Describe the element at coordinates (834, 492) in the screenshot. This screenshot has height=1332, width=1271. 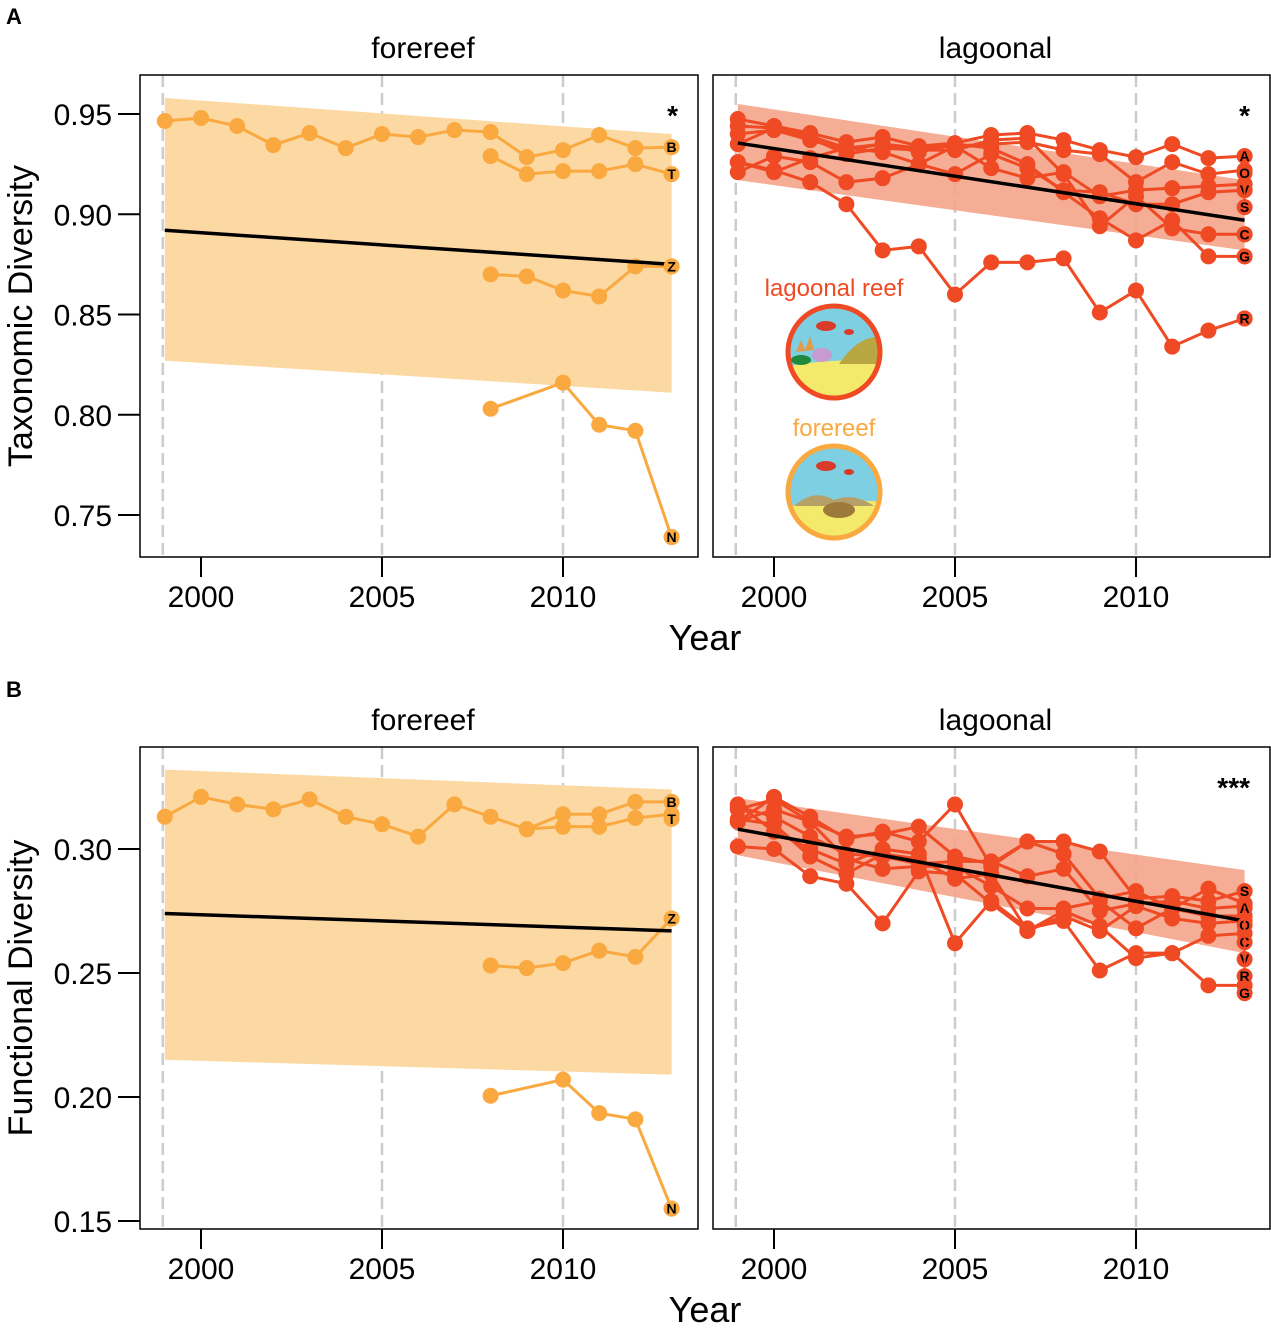
I see `forereef-badge-scene` at that location.